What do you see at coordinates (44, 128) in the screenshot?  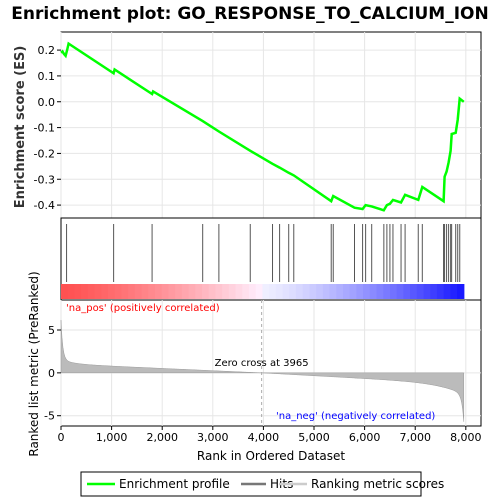 I see `es-y-tick-label: -0.1` at bounding box center [44, 128].